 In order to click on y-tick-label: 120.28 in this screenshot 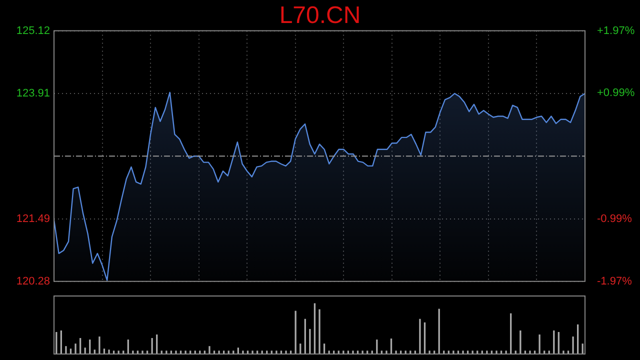, I will do `click(33, 281)`.